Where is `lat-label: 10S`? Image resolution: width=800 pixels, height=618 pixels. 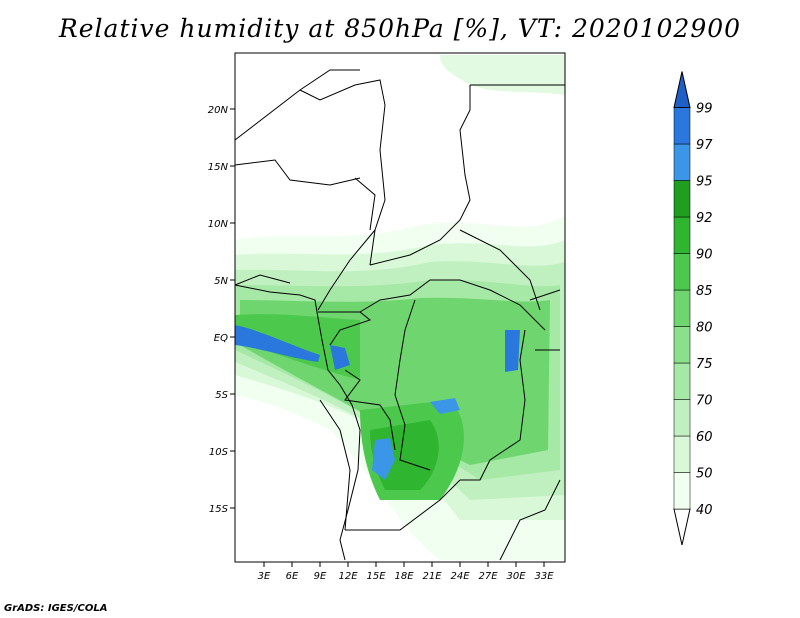
lat-label: 10S is located at coordinates (219, 452).